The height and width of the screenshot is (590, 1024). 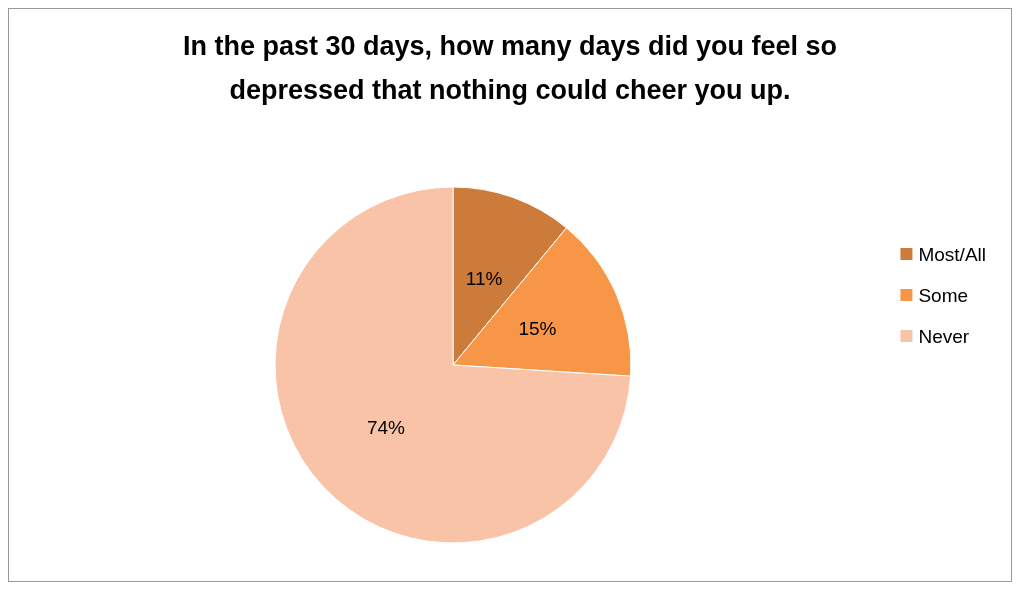 What do you see at coordinates (510, 68) in the screenshot?
I see `chart-title: In the past 30 days, how many days did you feel so depressed that nothing could cheer you up.` at bounding box center [510, 68].